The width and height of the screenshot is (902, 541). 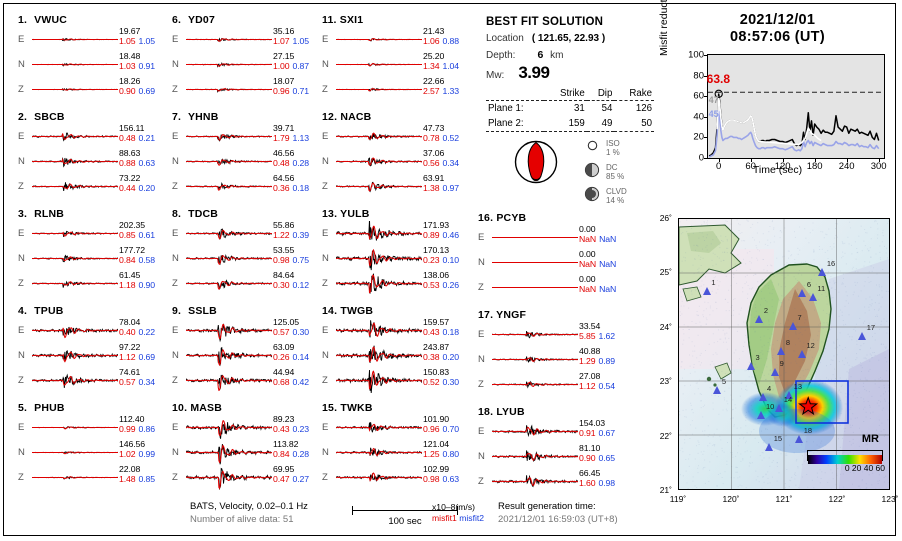 What do you see at coordinates (284, 347) in the screenshot?
I see `trace-amplitude: 63.09` at bounding box center [284, 347].